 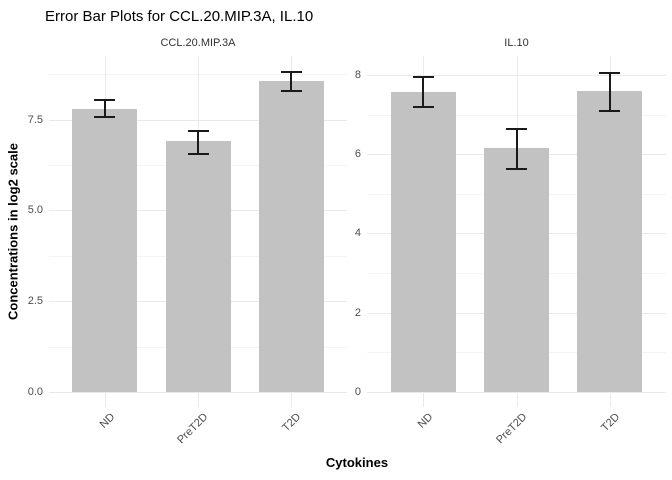 What do you see at coordinates (35, 392) in the screenshot?
I see `y-tick-label: 0.0` at bounding box center [35, 392].